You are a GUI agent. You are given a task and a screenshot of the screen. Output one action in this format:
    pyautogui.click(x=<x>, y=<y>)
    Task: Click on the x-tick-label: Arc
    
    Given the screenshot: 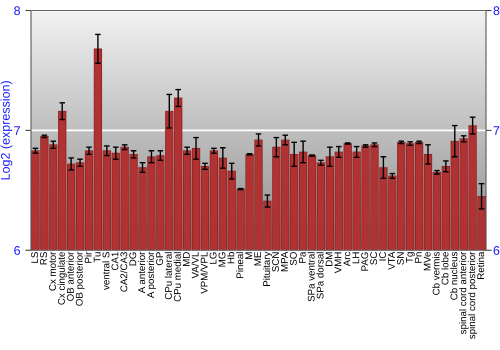 What is the action you would take?
    pyautogui.click(x=347, y=259)
    